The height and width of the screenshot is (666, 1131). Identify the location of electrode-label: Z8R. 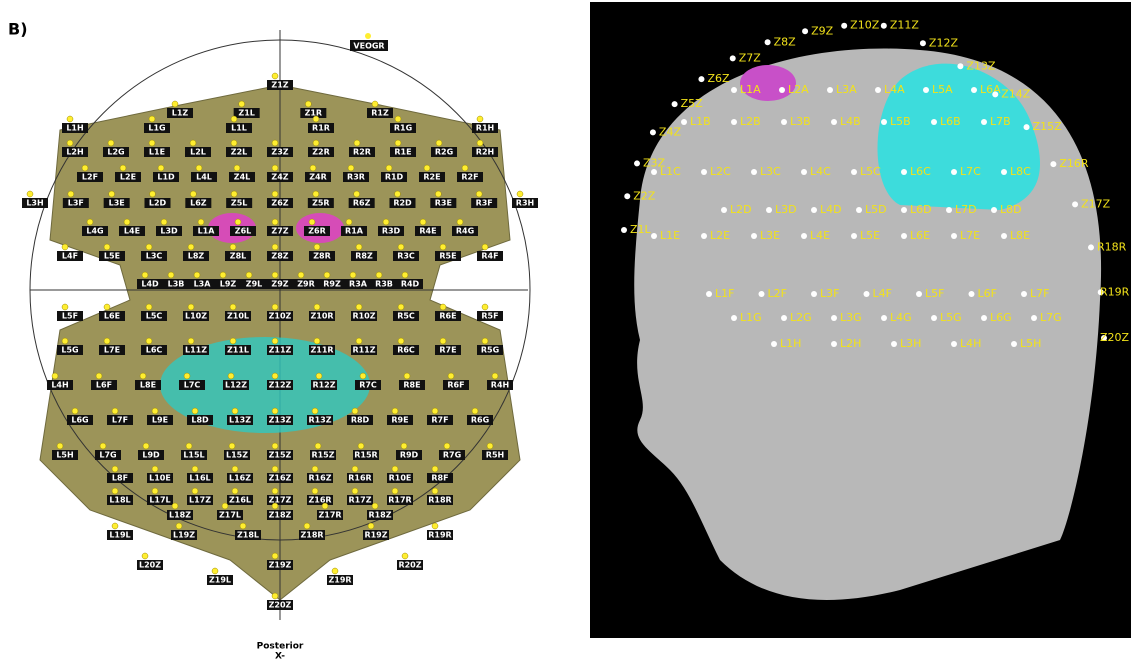
(322, 256).